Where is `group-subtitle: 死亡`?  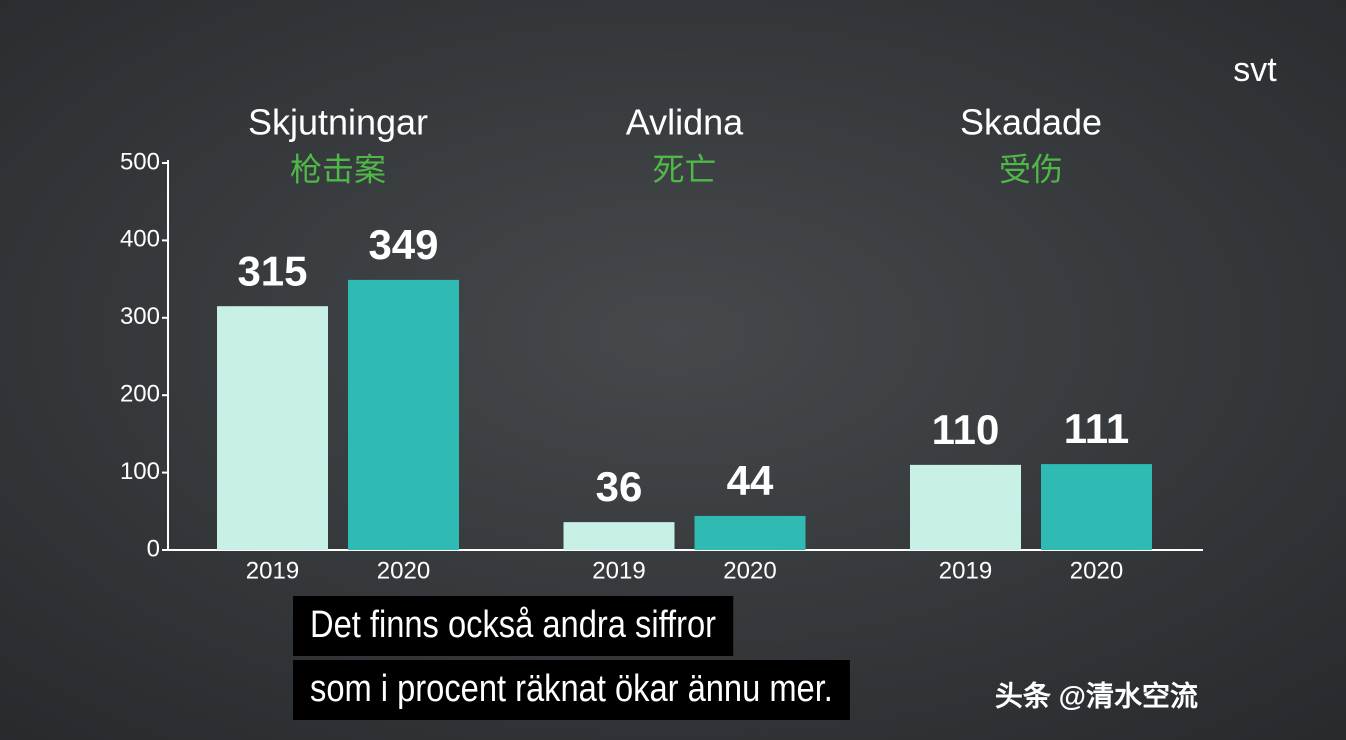 group-subtitle: 死亡 is located at coordinates (684, 169).